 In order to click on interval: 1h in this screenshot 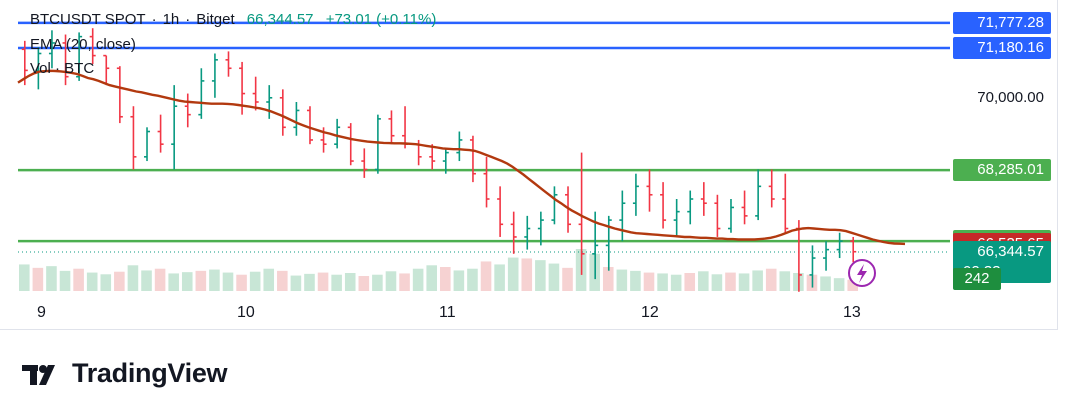, I will do `click(171, 19)`.